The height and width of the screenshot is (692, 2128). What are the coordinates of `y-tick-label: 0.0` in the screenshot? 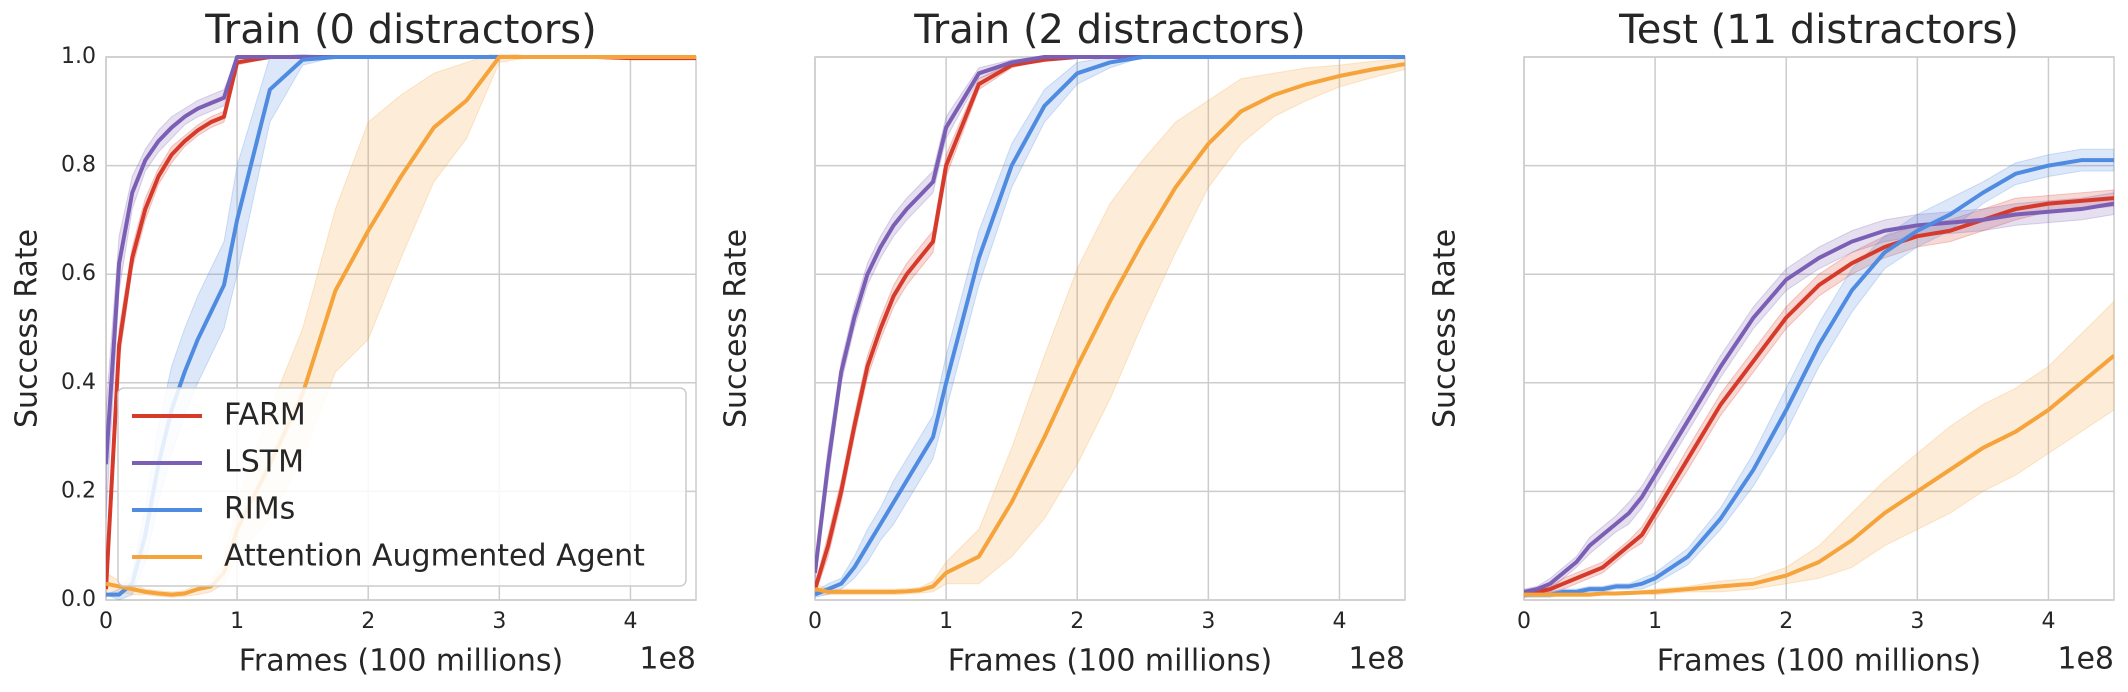 It's located at (78, 599).